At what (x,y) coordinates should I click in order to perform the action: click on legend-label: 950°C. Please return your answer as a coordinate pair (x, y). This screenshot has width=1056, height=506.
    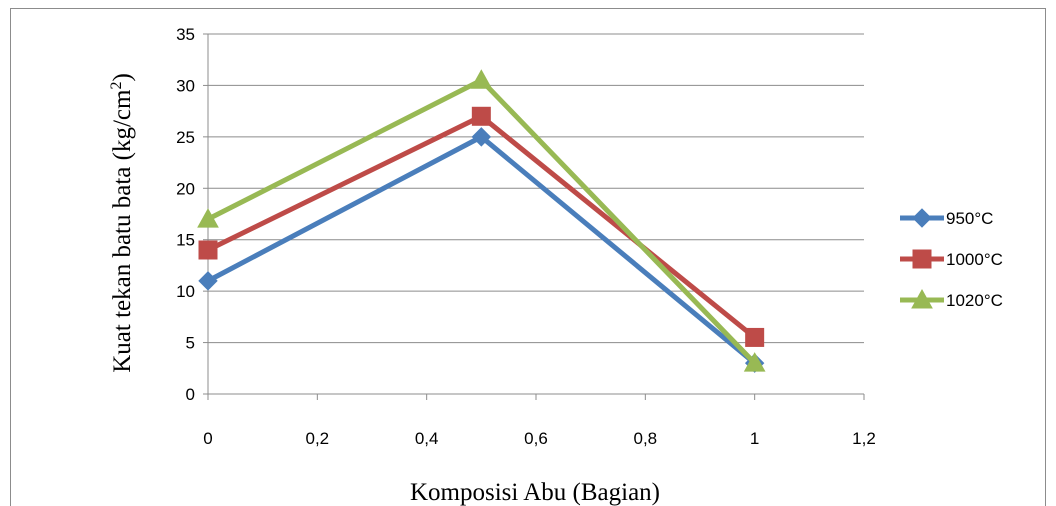
    Looking at the image, I should click on (969, 218).